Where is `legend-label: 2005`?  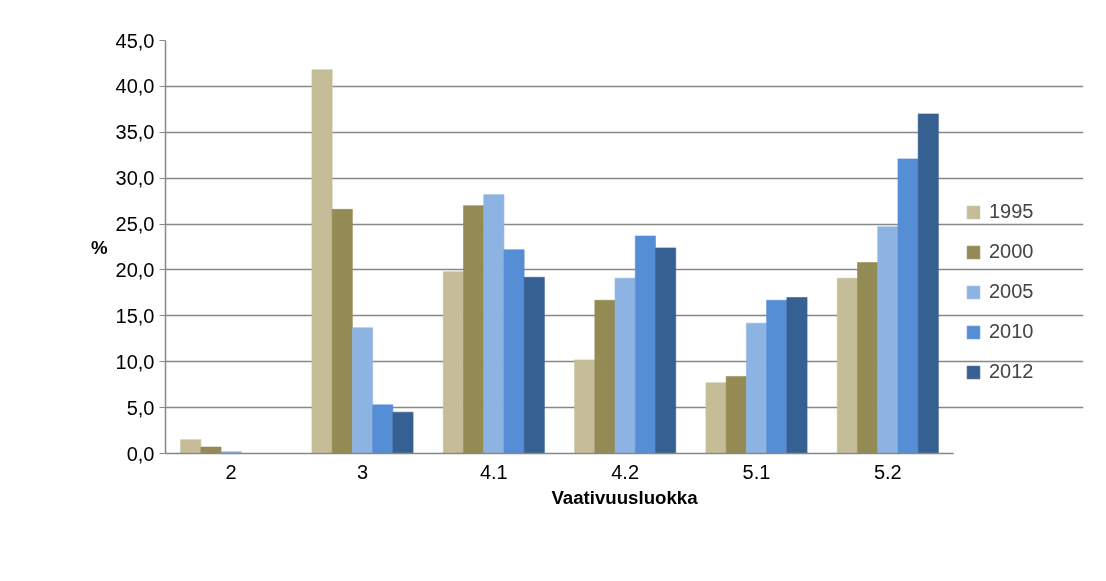 legend-label: 2005 is located at coordinates (1011, 291).